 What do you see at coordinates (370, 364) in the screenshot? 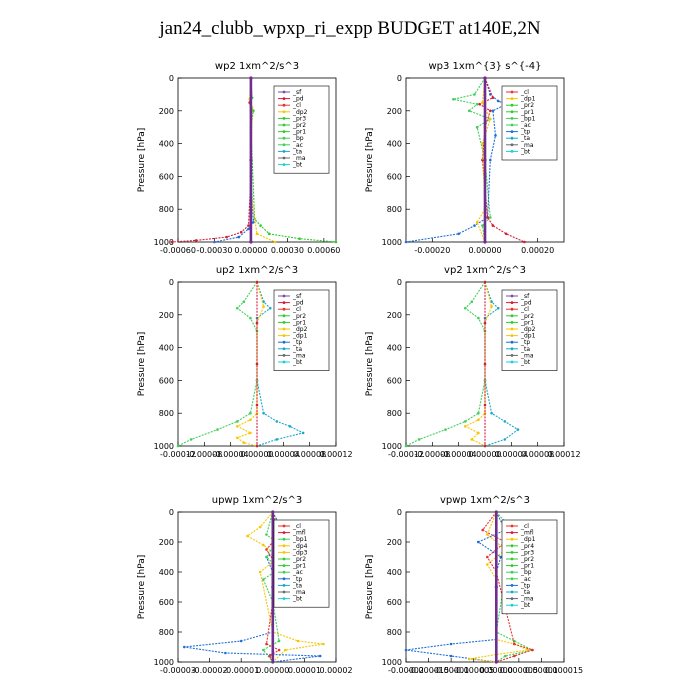
I see `y-axis-label: Pressure [hPa]` at bounding box center [370, 364].